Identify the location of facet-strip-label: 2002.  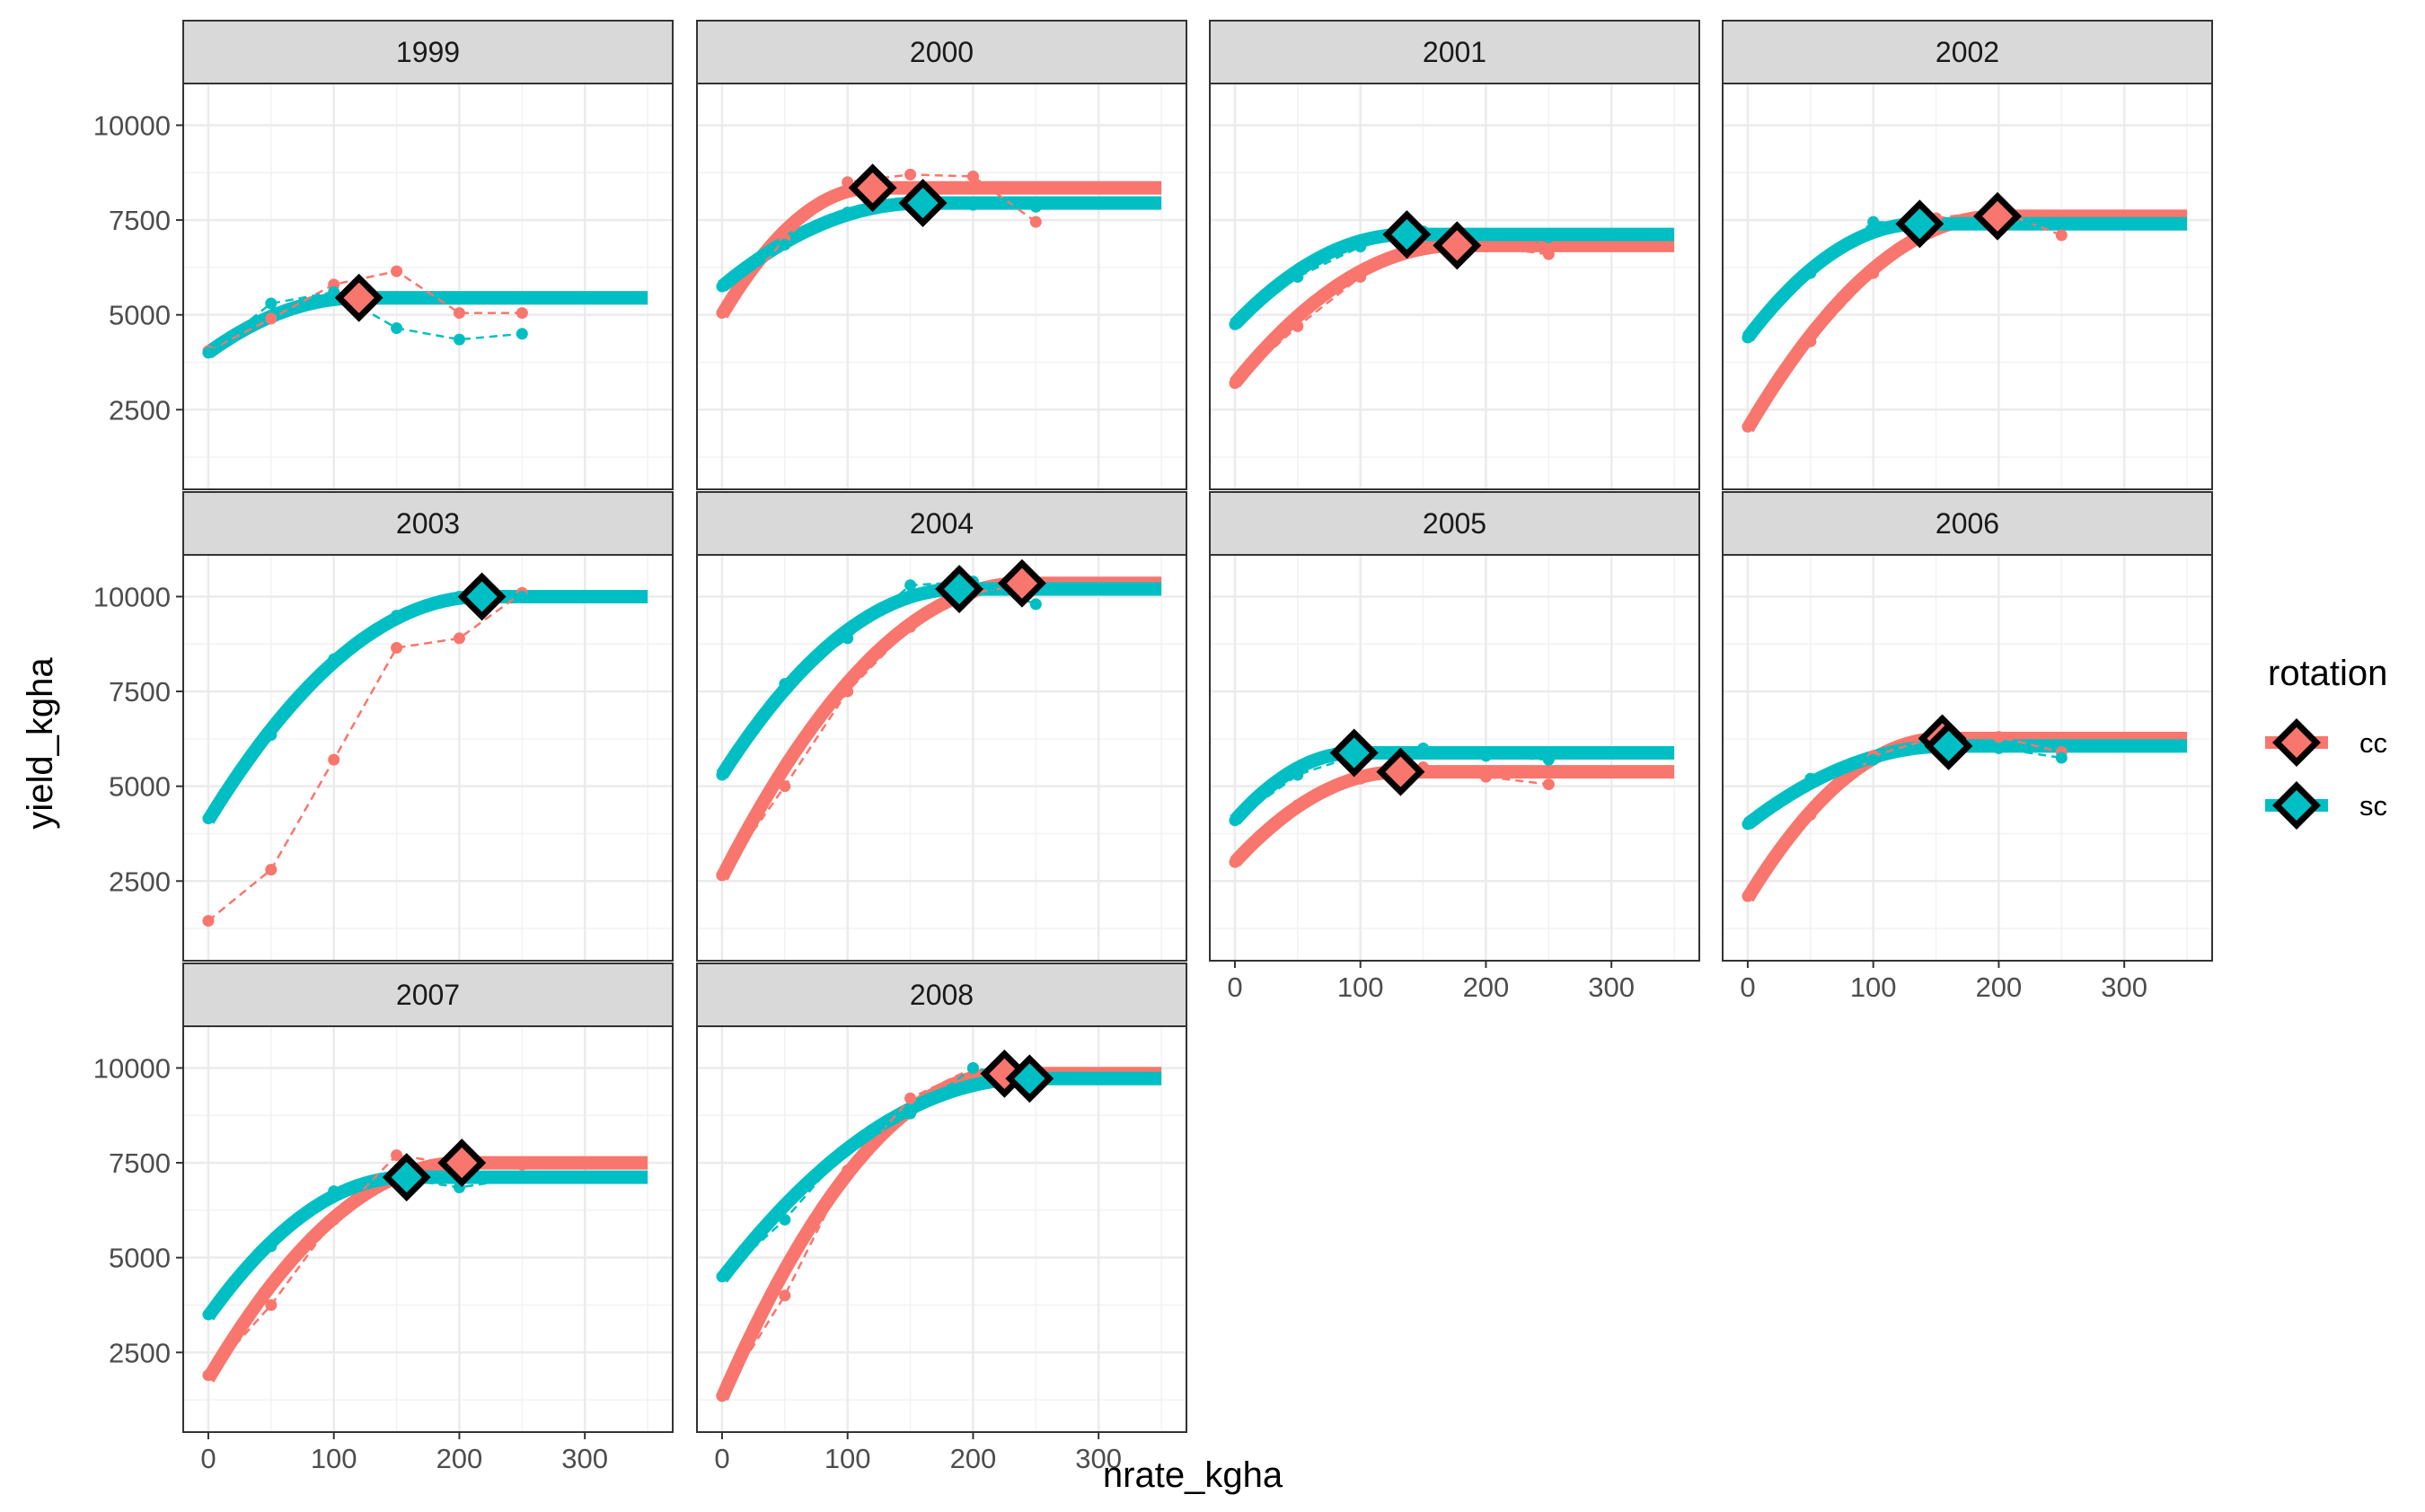
(1968, 52).